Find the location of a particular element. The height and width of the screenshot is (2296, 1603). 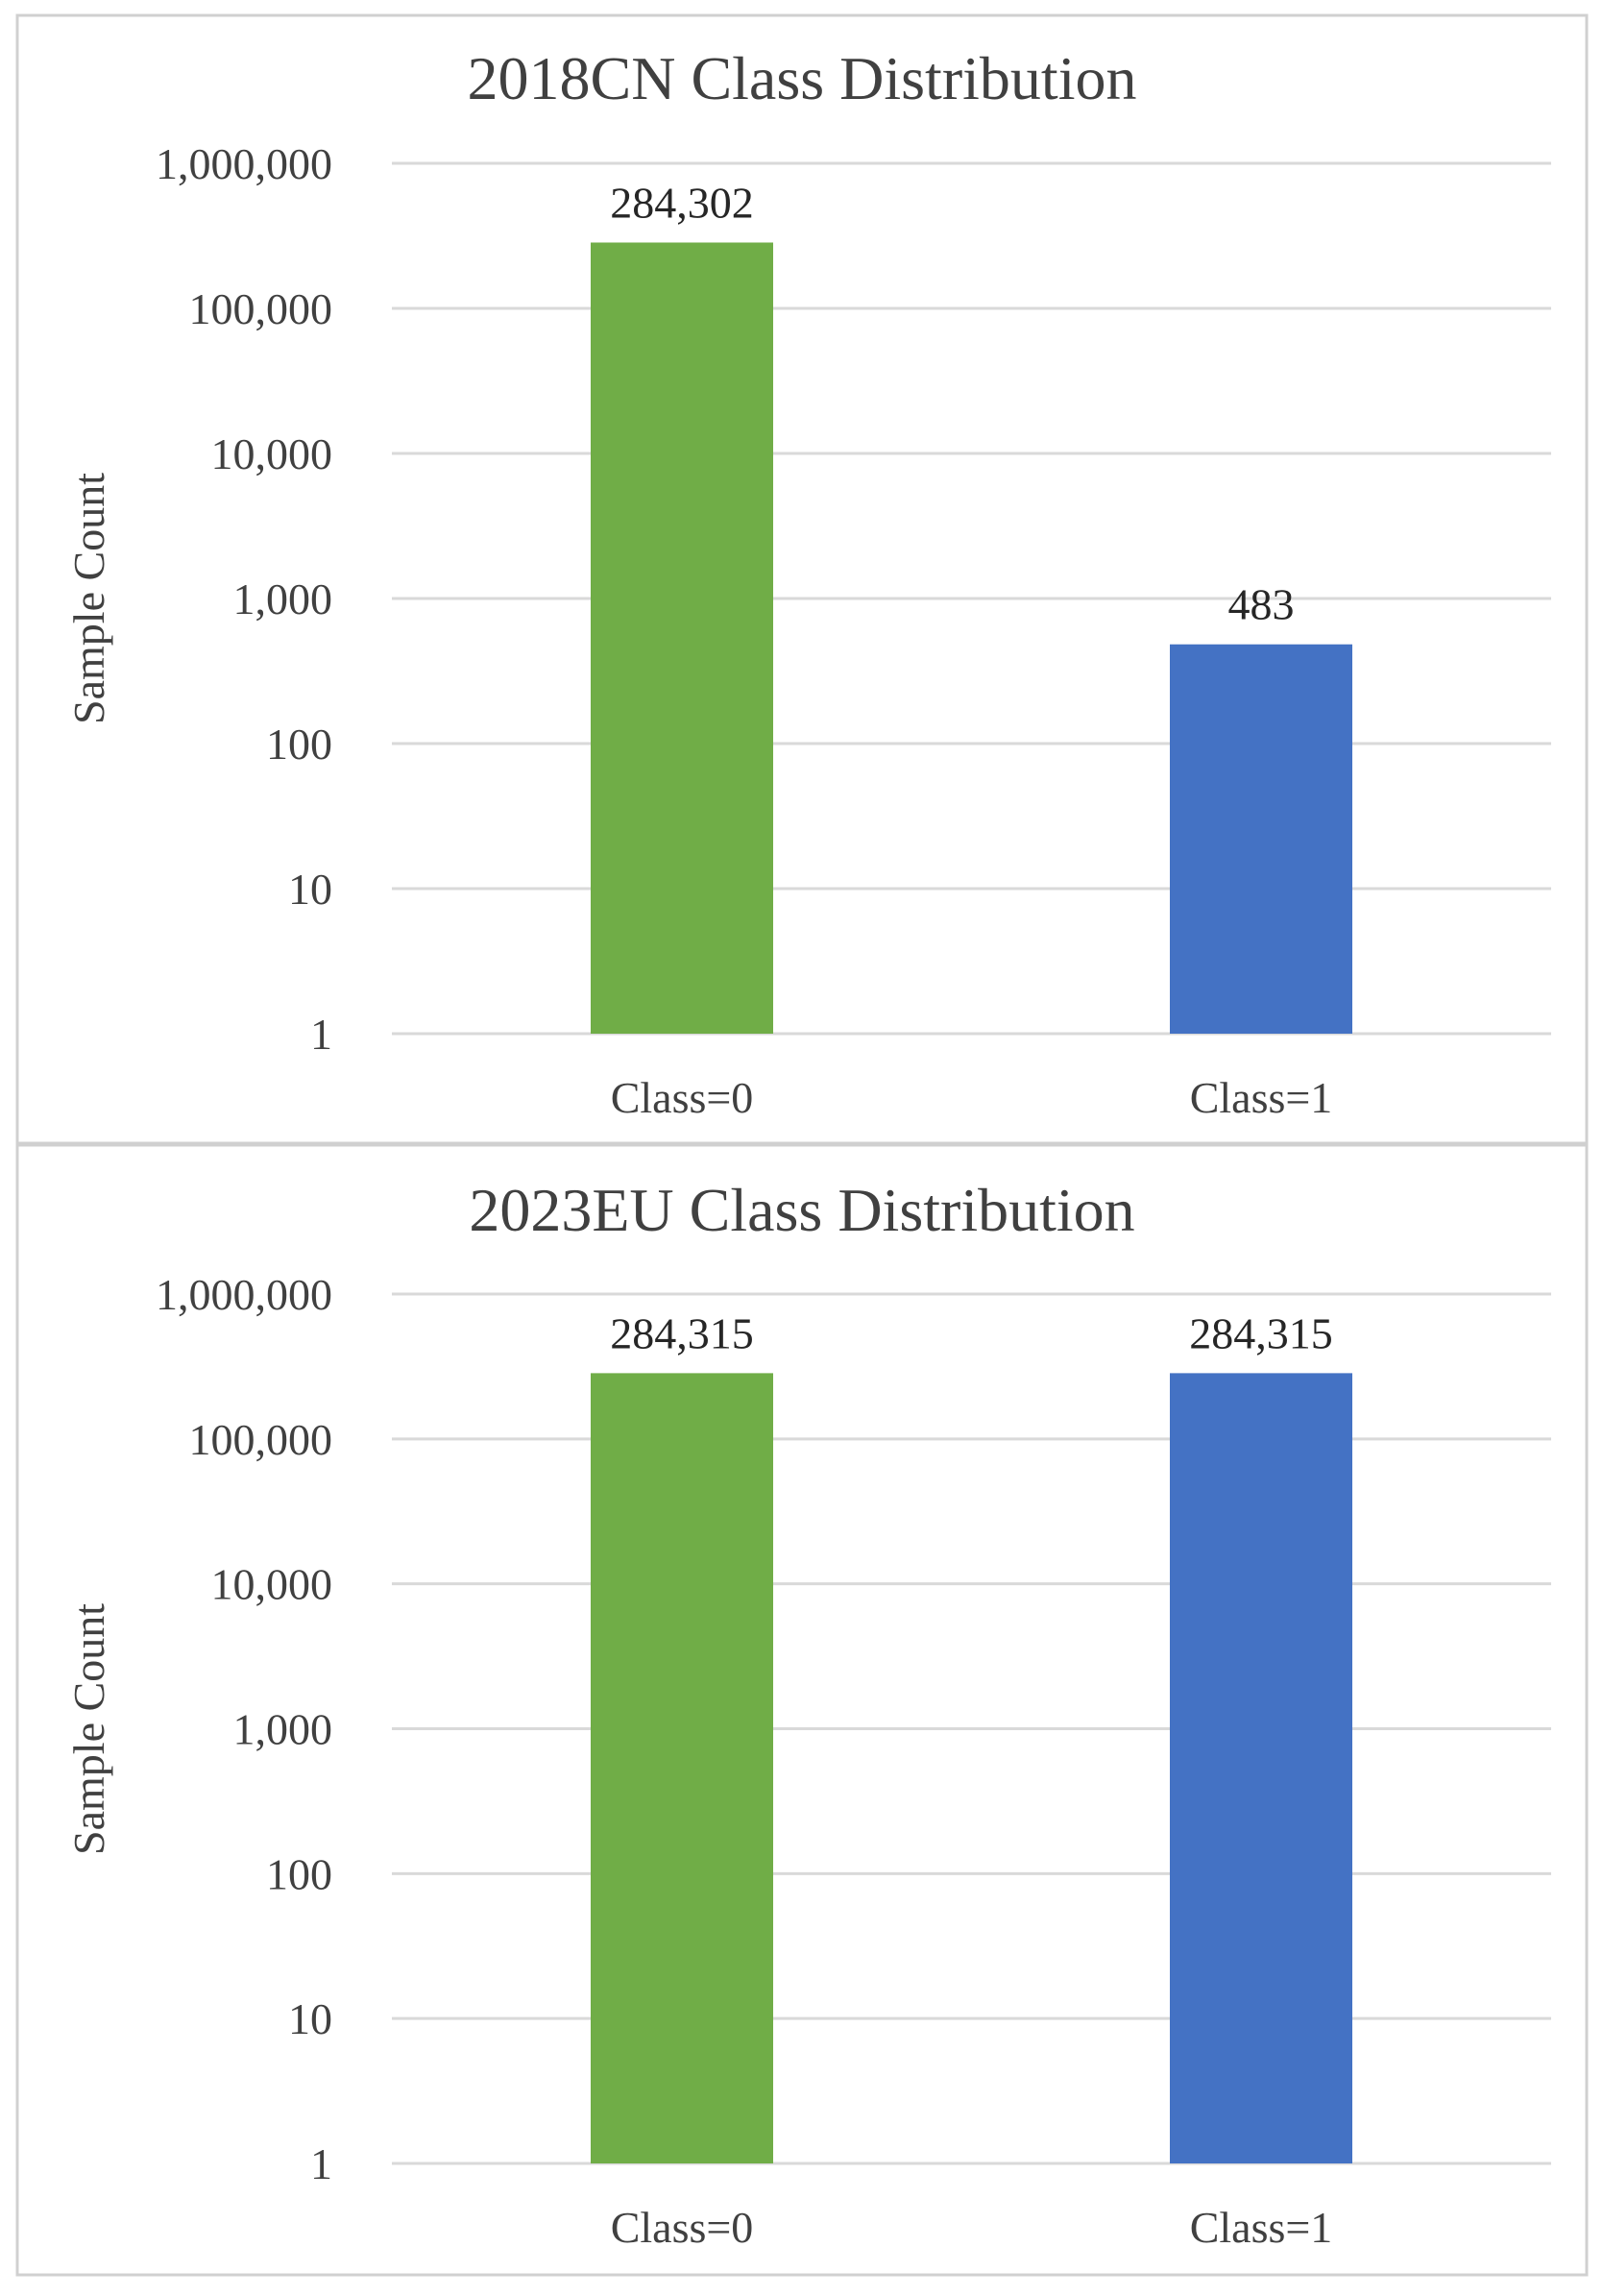

data-label: 284,302 is located at coordinates (682, 202).